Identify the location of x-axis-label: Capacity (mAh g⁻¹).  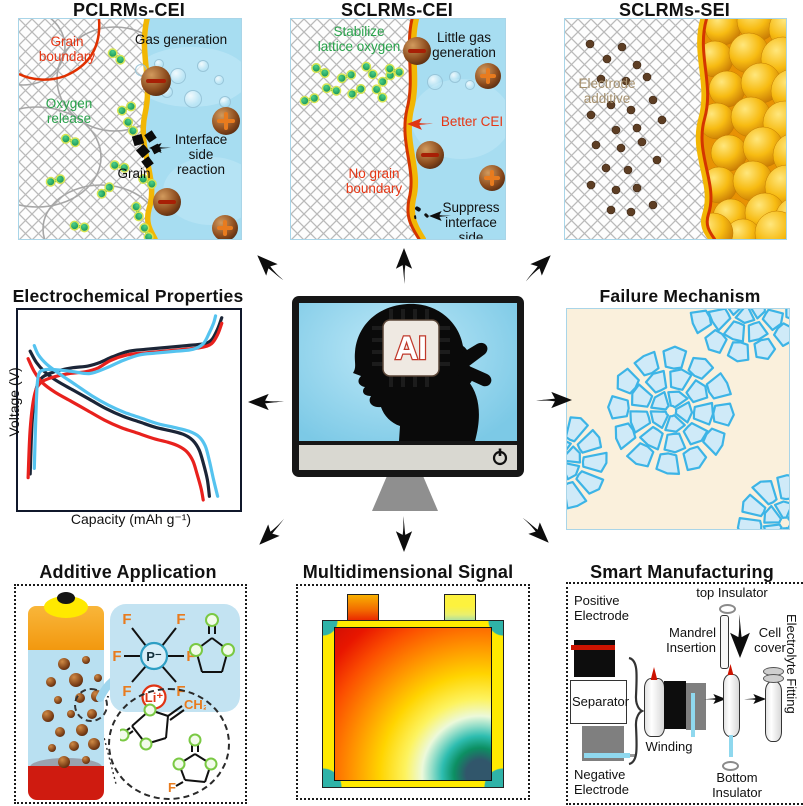
(131, 519).